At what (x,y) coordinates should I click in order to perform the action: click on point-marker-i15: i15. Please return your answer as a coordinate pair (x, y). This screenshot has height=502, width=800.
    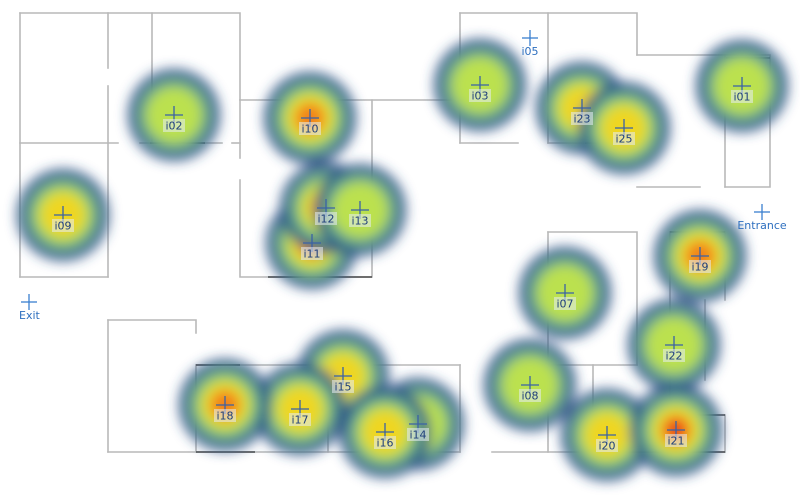
    Looking at the image, I should click on (343, 380).